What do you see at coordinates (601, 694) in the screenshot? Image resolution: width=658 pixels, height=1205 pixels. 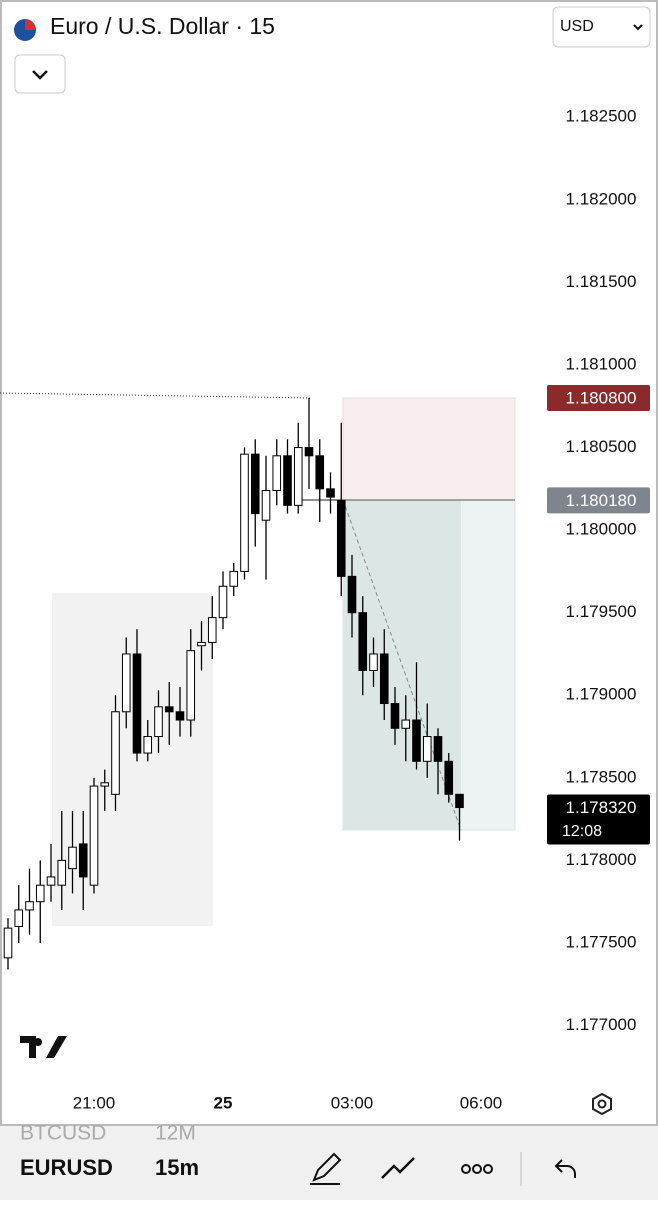 I see `y-tick-label: 1.179000` at bounding box center [601, 694].